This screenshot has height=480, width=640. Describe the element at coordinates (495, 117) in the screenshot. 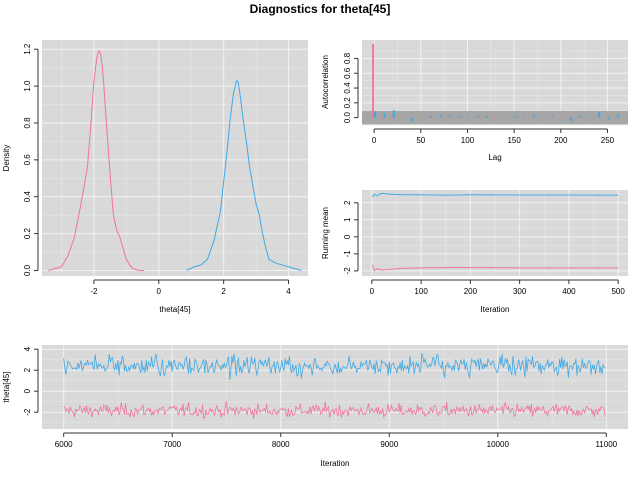

I see `acf-confidence-band` at that location.